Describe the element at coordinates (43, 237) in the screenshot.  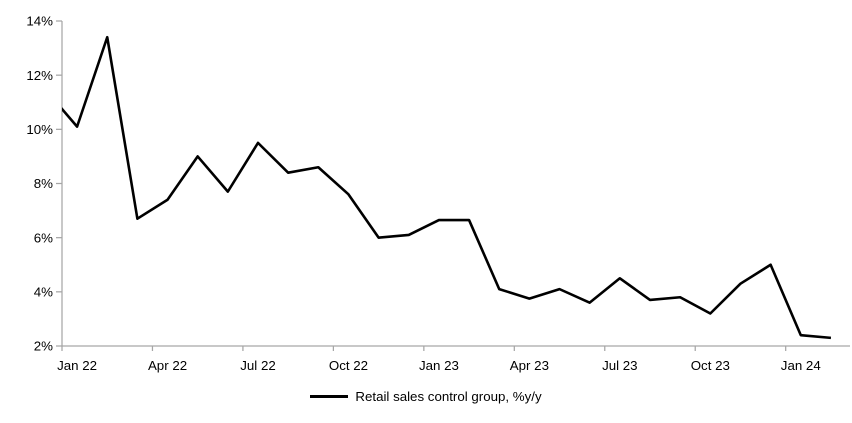
I see `y-axis-label: 6%` at that location.